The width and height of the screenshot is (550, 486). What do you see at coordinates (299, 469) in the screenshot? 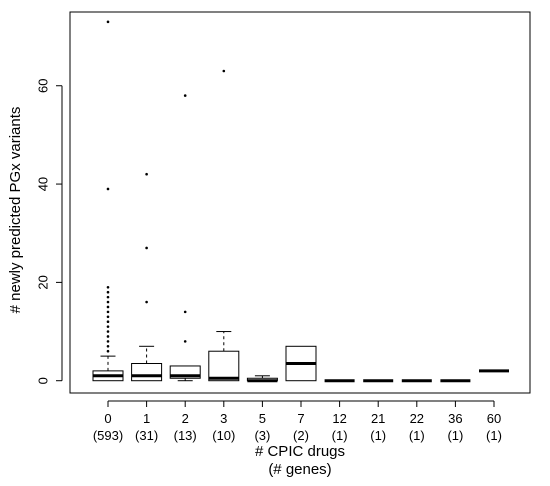
I see `x-axis-subtitle: (# genes)` at bounding box center [299, 469].